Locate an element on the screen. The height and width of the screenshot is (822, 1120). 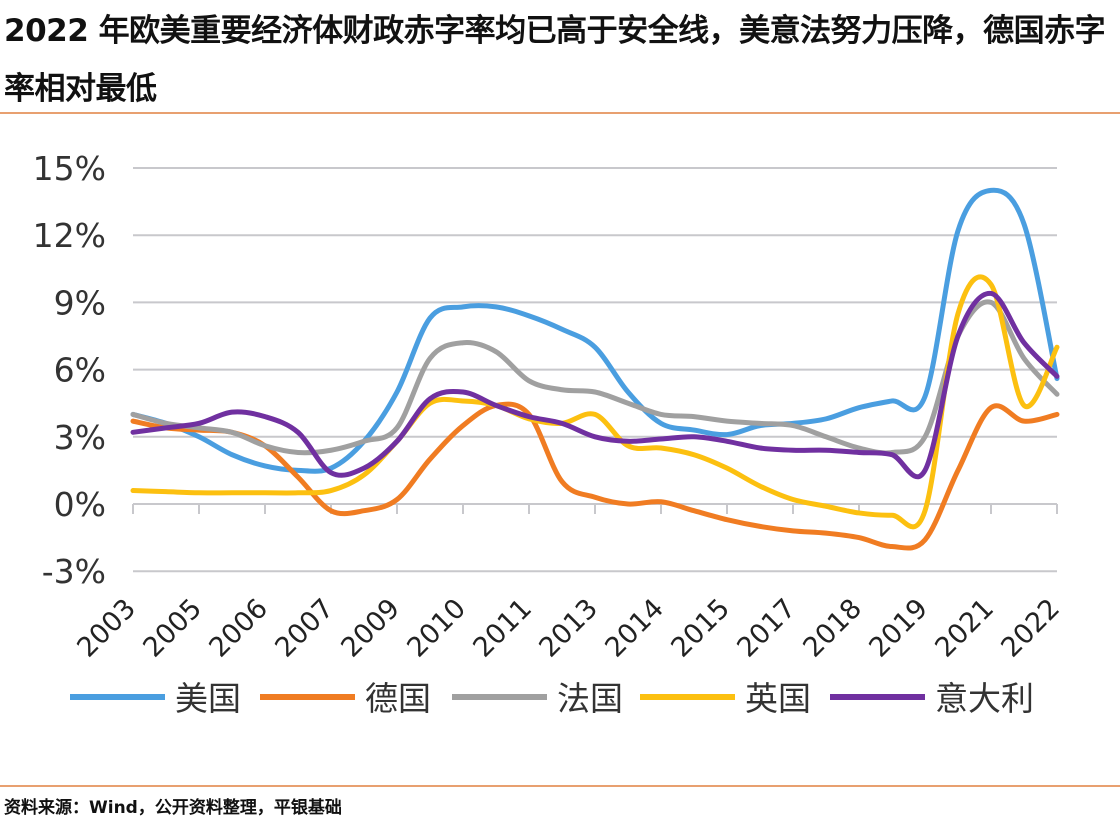
legend-label: 德国 is located at coordinates (398, 698).